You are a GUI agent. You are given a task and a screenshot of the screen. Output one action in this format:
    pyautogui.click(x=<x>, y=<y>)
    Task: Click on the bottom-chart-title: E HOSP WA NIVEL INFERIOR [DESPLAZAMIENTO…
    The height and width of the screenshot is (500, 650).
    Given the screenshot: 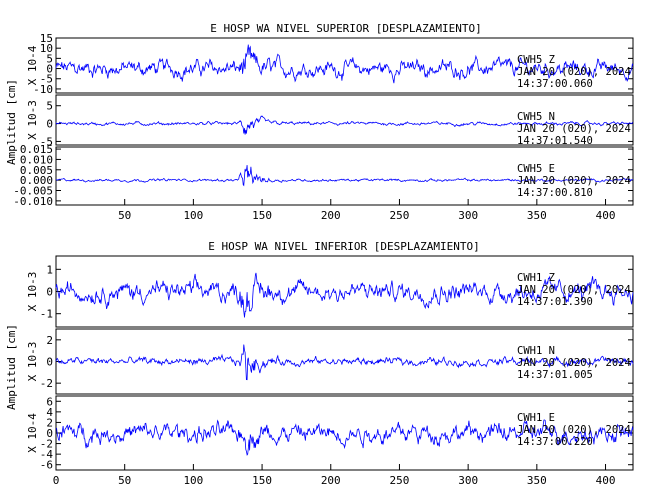 What is the action you would take?
    pyautogui.click(x=344, y=246)
    